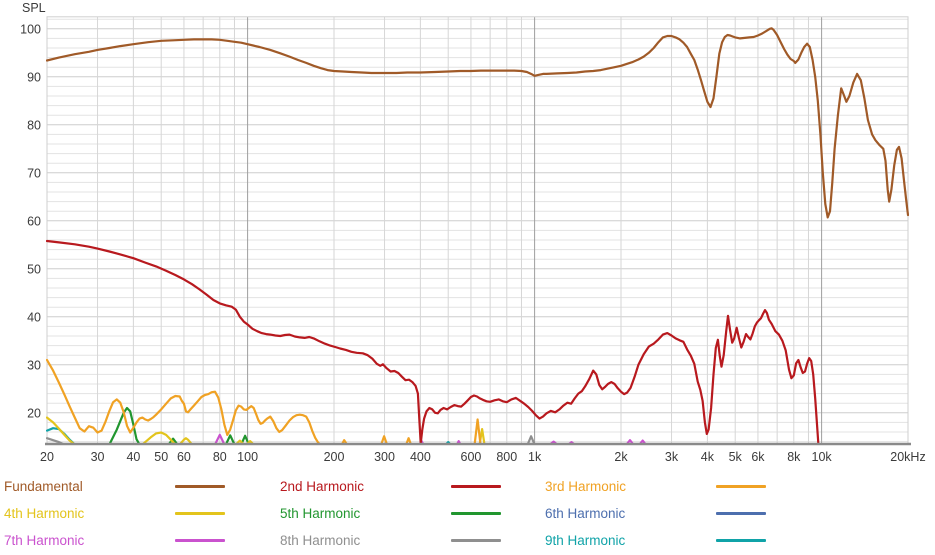  I want to click on x-tick-label: 800, so click(506, 457).